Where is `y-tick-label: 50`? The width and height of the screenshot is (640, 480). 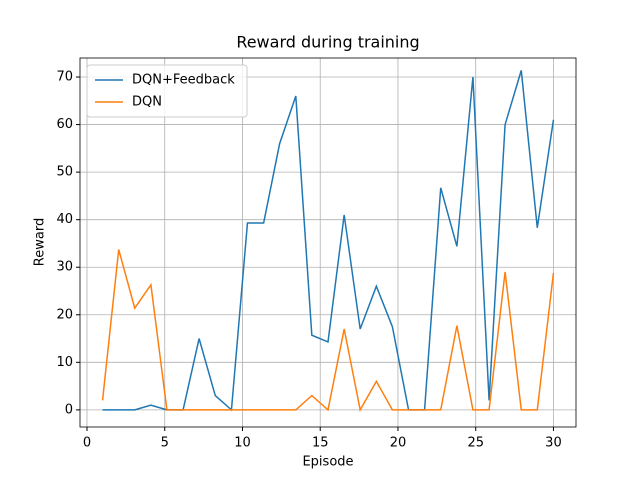 y-tick-label: 50 is located at coordinates (64, 172).